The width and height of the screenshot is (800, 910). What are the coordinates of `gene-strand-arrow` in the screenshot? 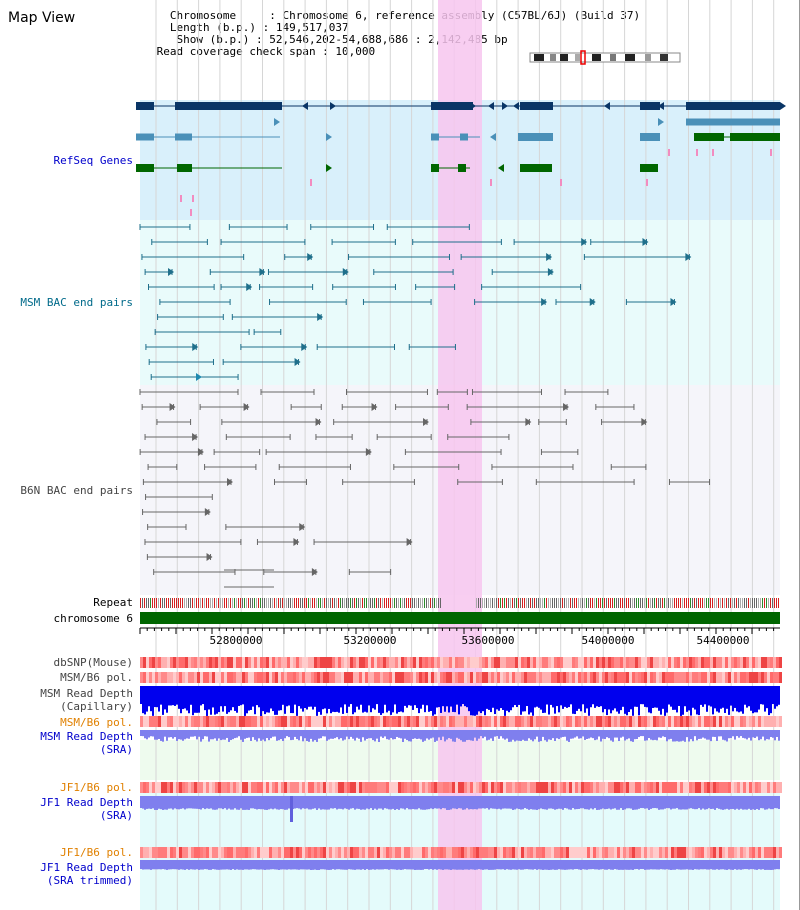 It's located at (329, 137).